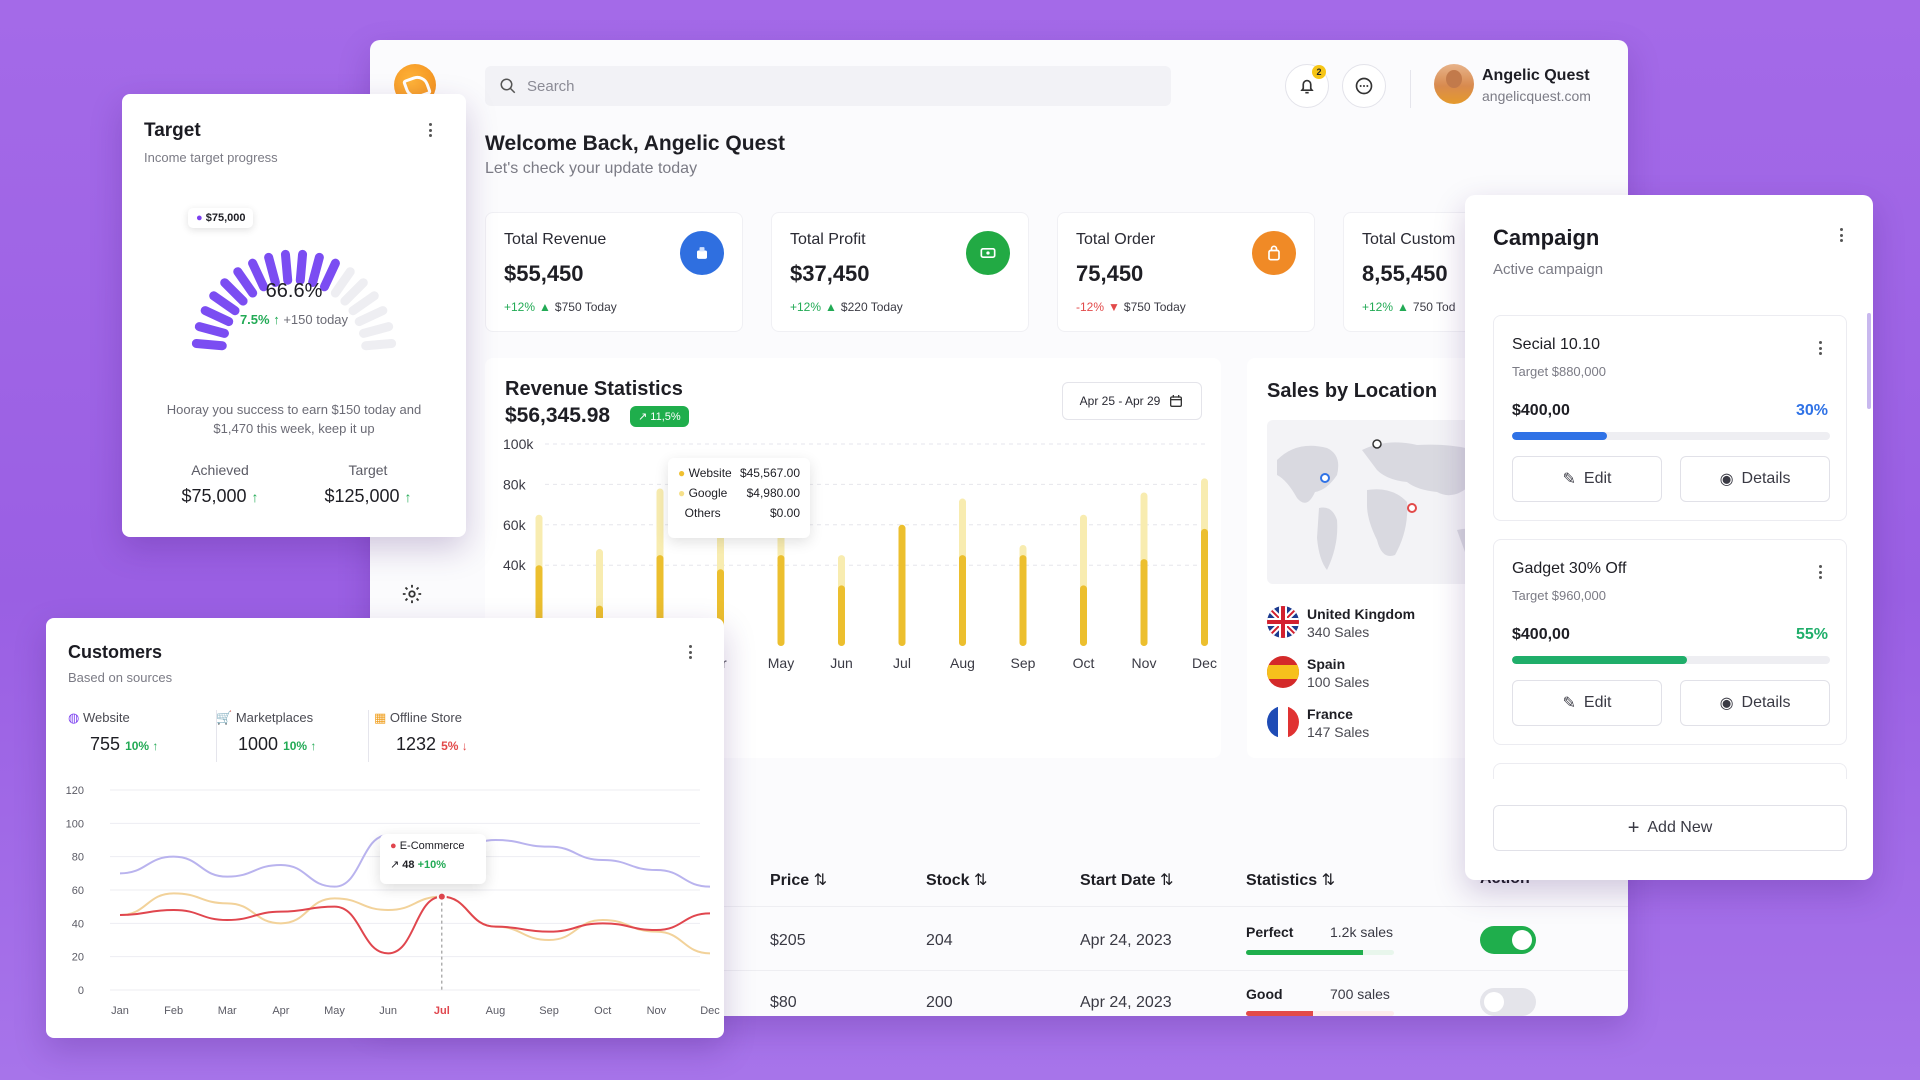  What do you see at coordinates (1387, 626) in the screenshot?
I see `location-item: United Kingdom 340 Sales` at bounding box center [1387, 626].